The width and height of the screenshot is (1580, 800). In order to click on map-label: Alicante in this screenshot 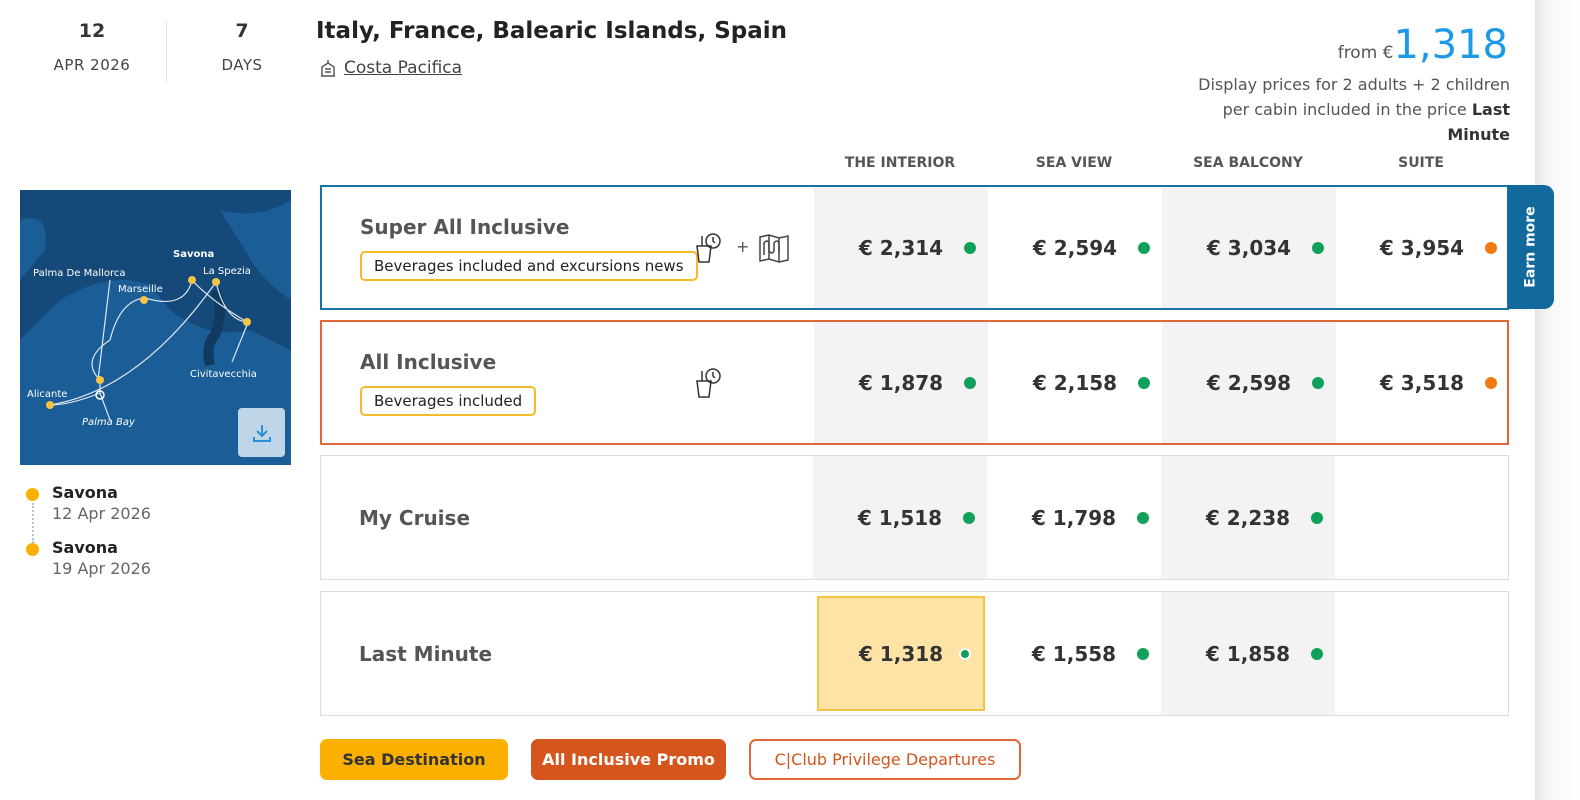, I will do `click(47, 394)`.